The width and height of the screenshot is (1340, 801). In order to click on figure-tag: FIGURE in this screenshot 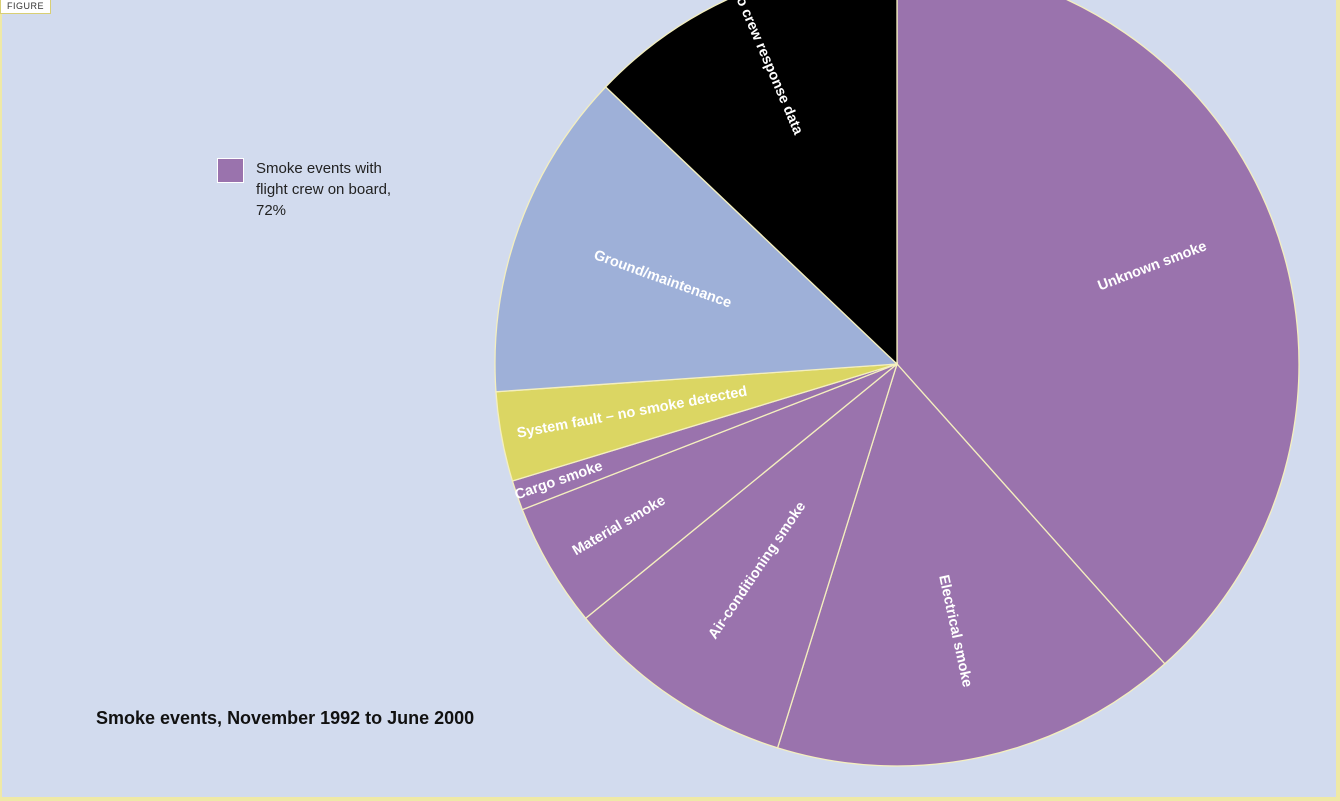, I will do `click(26, 7)`.